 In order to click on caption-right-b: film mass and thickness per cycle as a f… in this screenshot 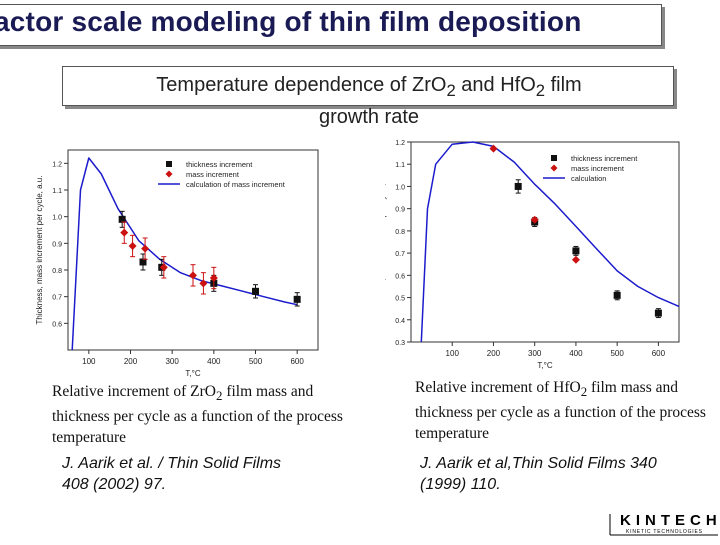, I will do `click(560, 411)`.